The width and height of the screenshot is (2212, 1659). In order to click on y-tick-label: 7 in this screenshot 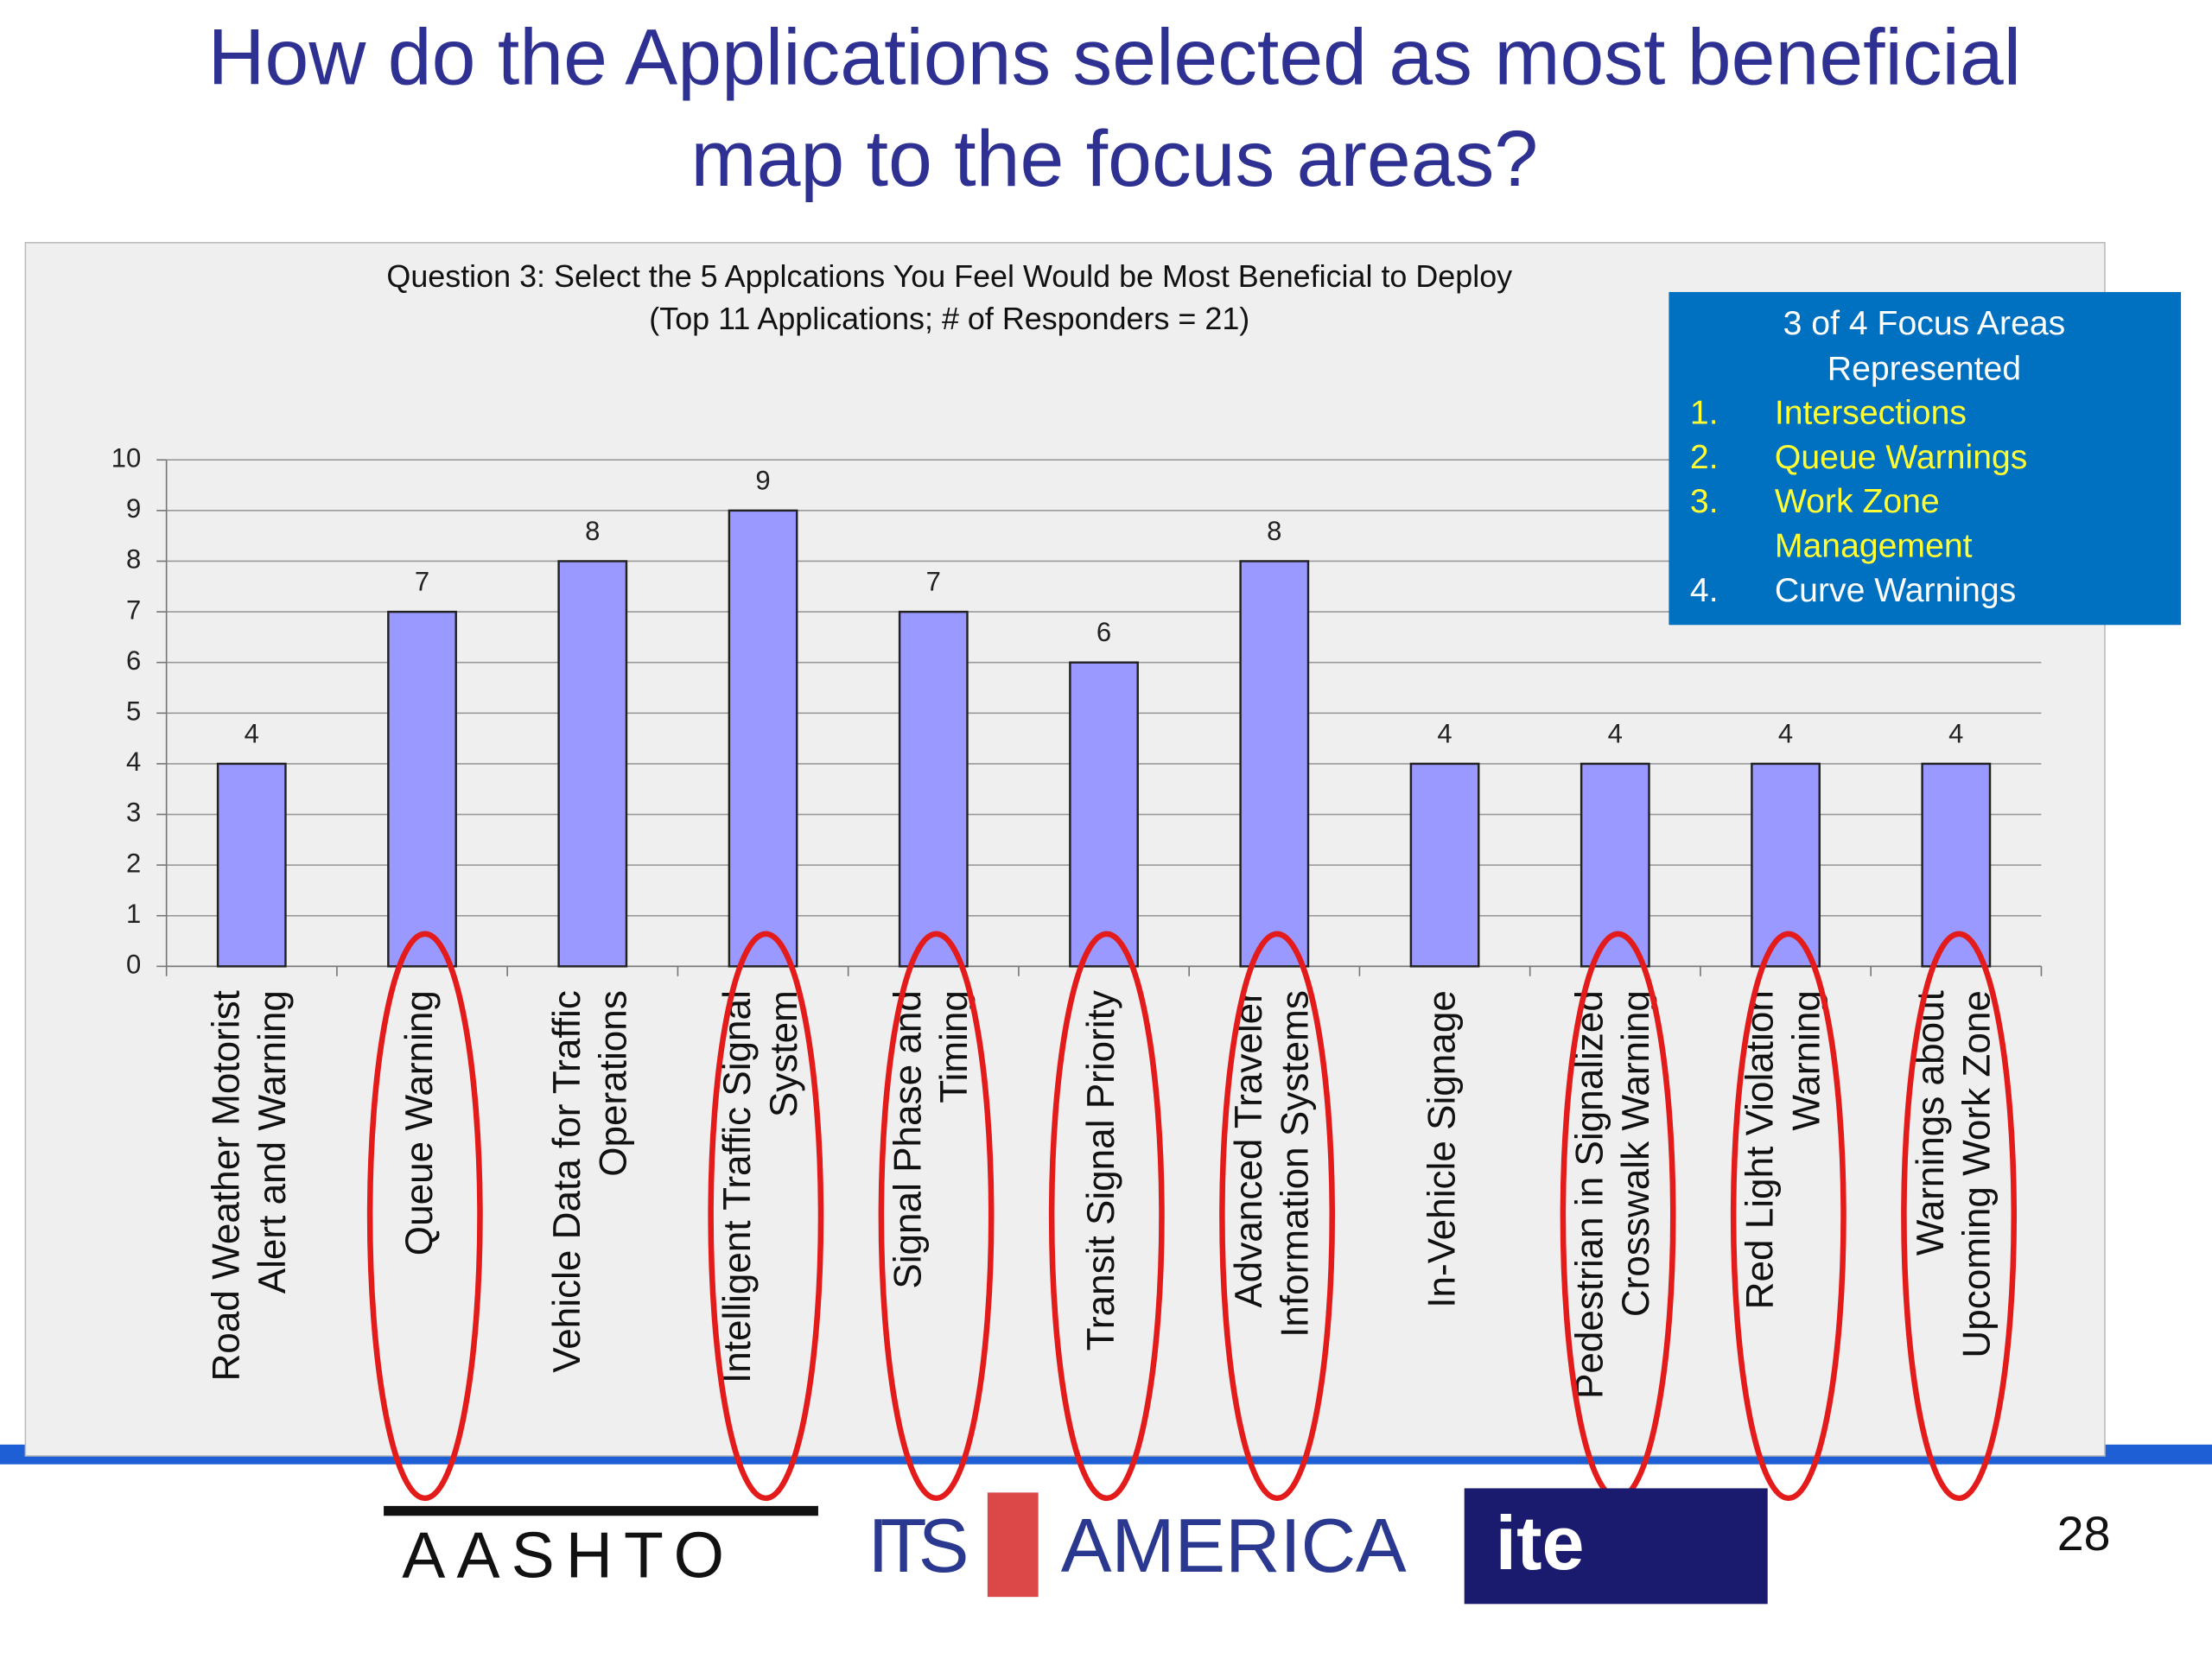, I will do `click(133, 609)`.